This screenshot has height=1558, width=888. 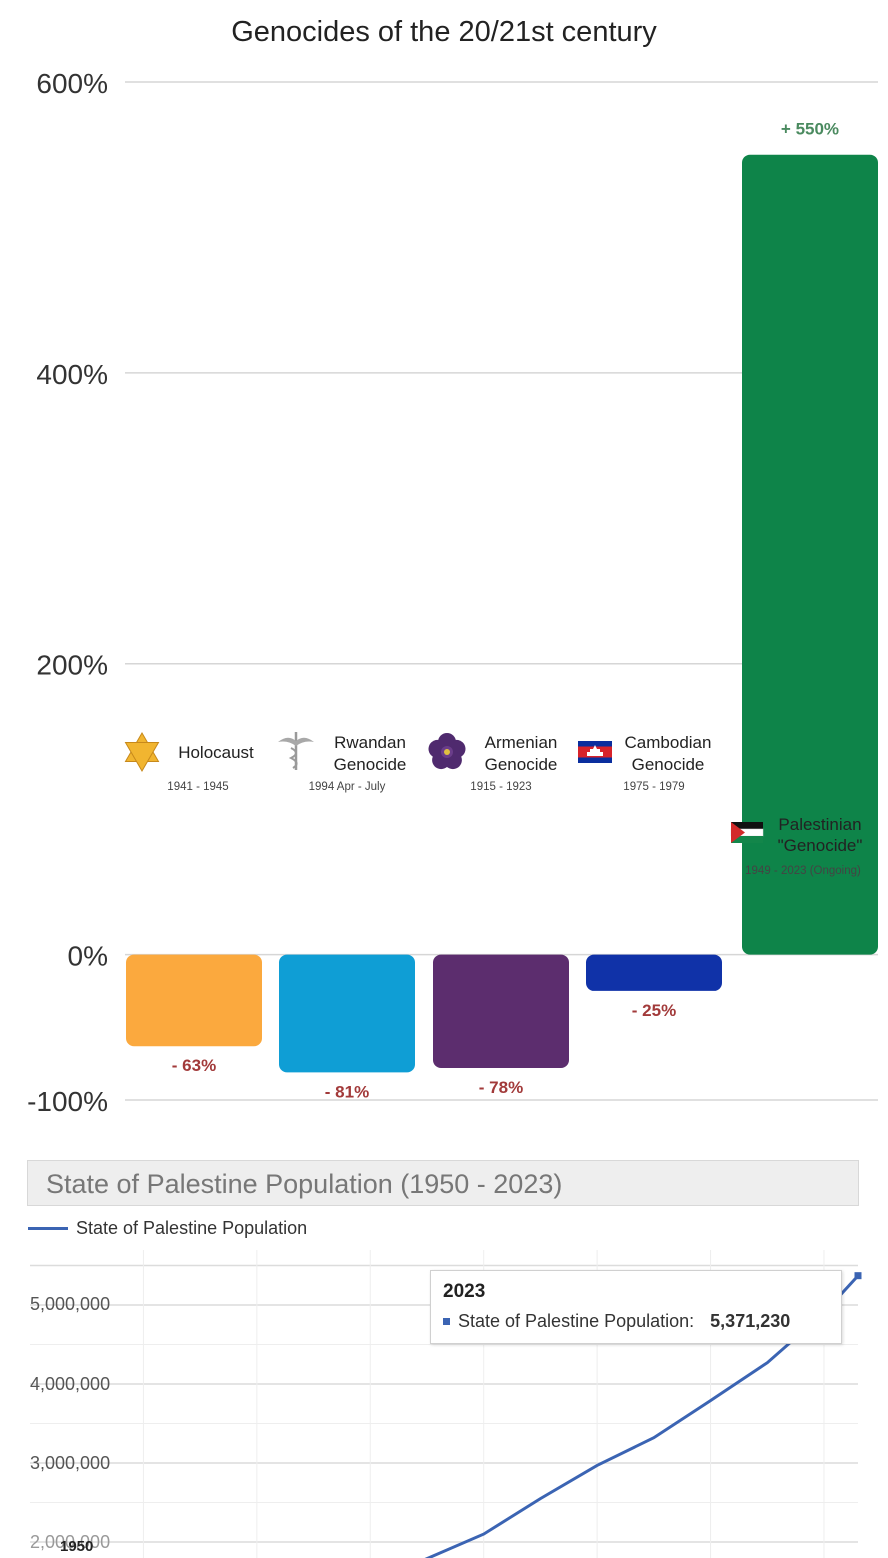 What do you see at coordinates (653, 787) in the screenshot?
I see `category-period: 1975 - 1979` at bounding box center [653, 787].